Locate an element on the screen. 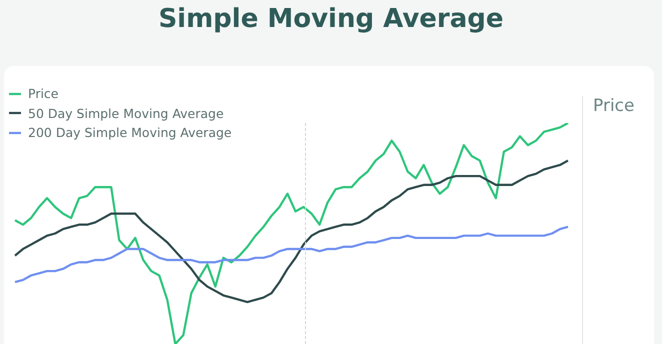  legend-label: 200 Day Simple Moving Average is located at coordinates (130, 133).